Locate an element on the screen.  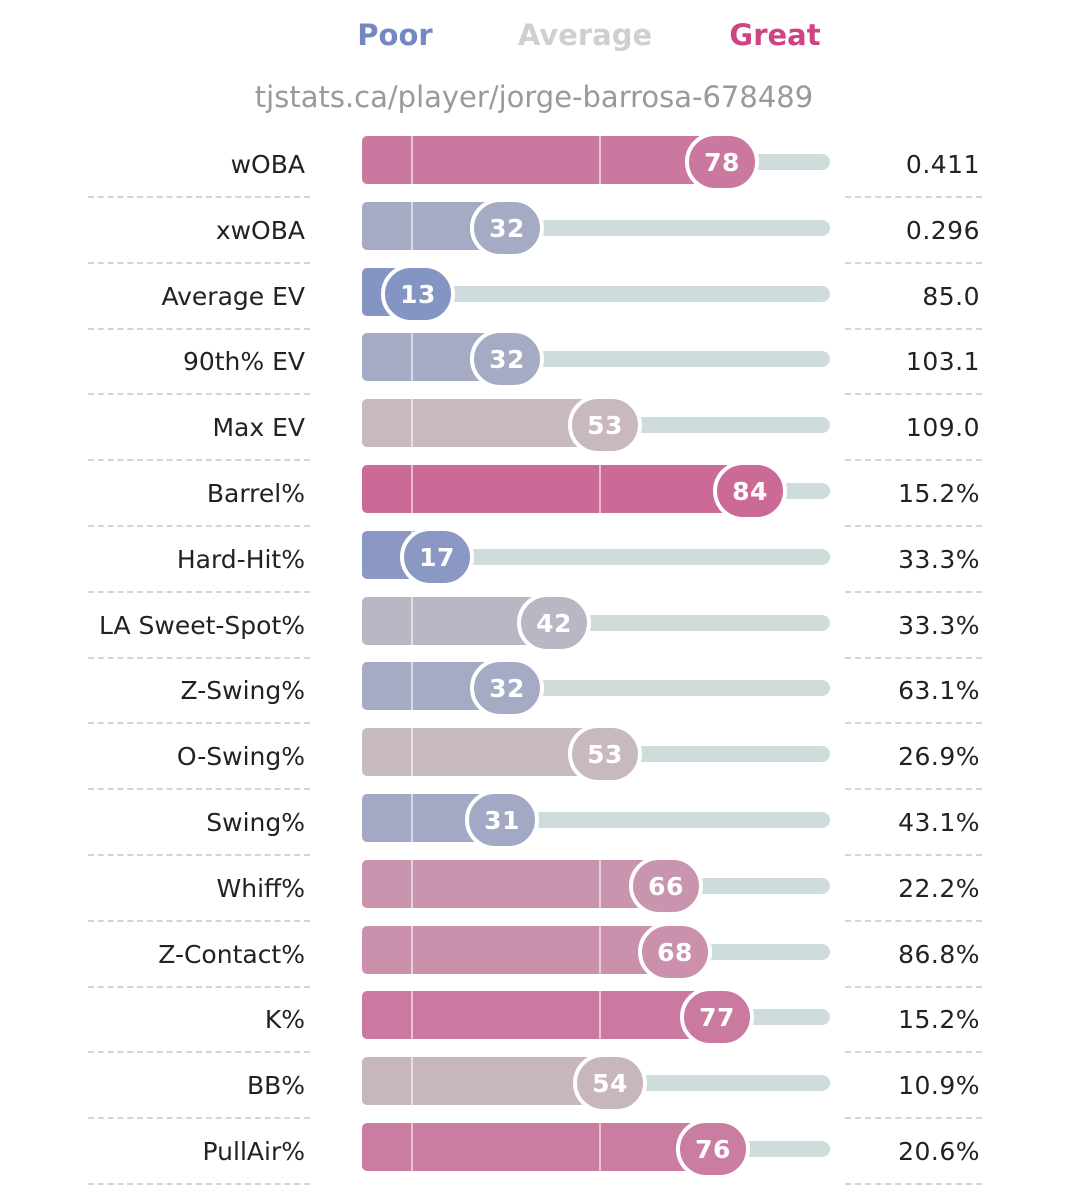
metric-label: Z-Contact% is located at coordinates (231, 954).